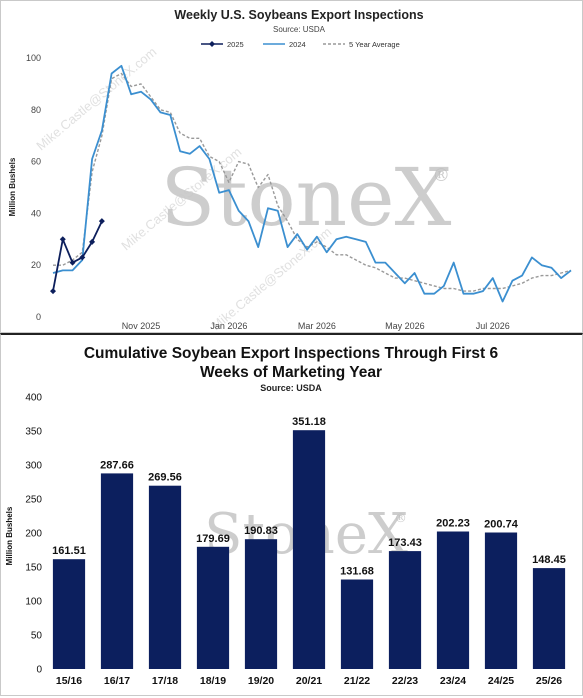 This screenshot has height=698, width=583. What do you see at coordinates (36, 265) in the screenshot?
I see `y-tick-label: 20` at bounding box center [36, 265].